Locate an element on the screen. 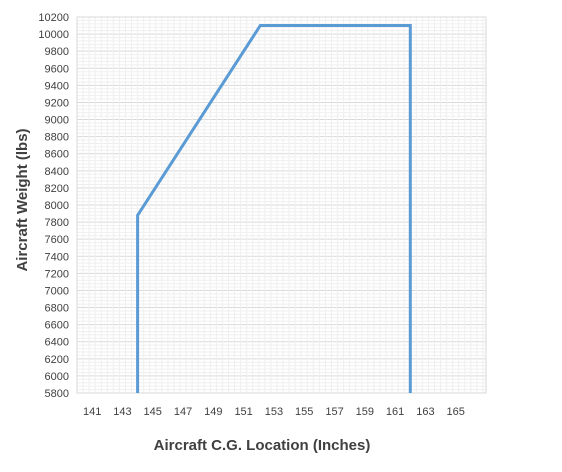 This screenshot has height=472, width=562. x-tick-label: 159 is located at coordinates (365, 412).